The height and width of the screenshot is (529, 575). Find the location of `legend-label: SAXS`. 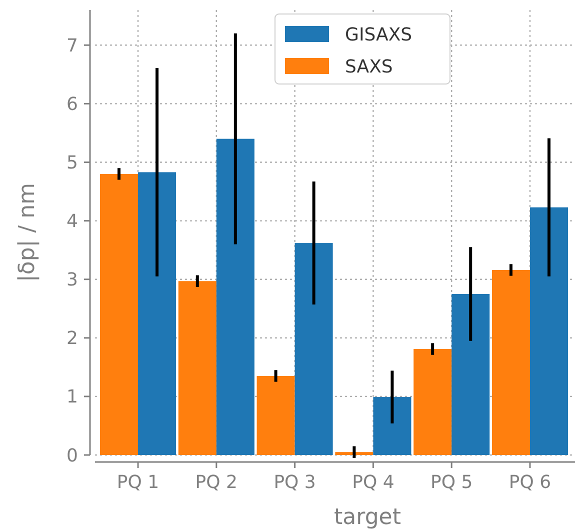

legend-label: SAXS is located at coordinates (369, 67).